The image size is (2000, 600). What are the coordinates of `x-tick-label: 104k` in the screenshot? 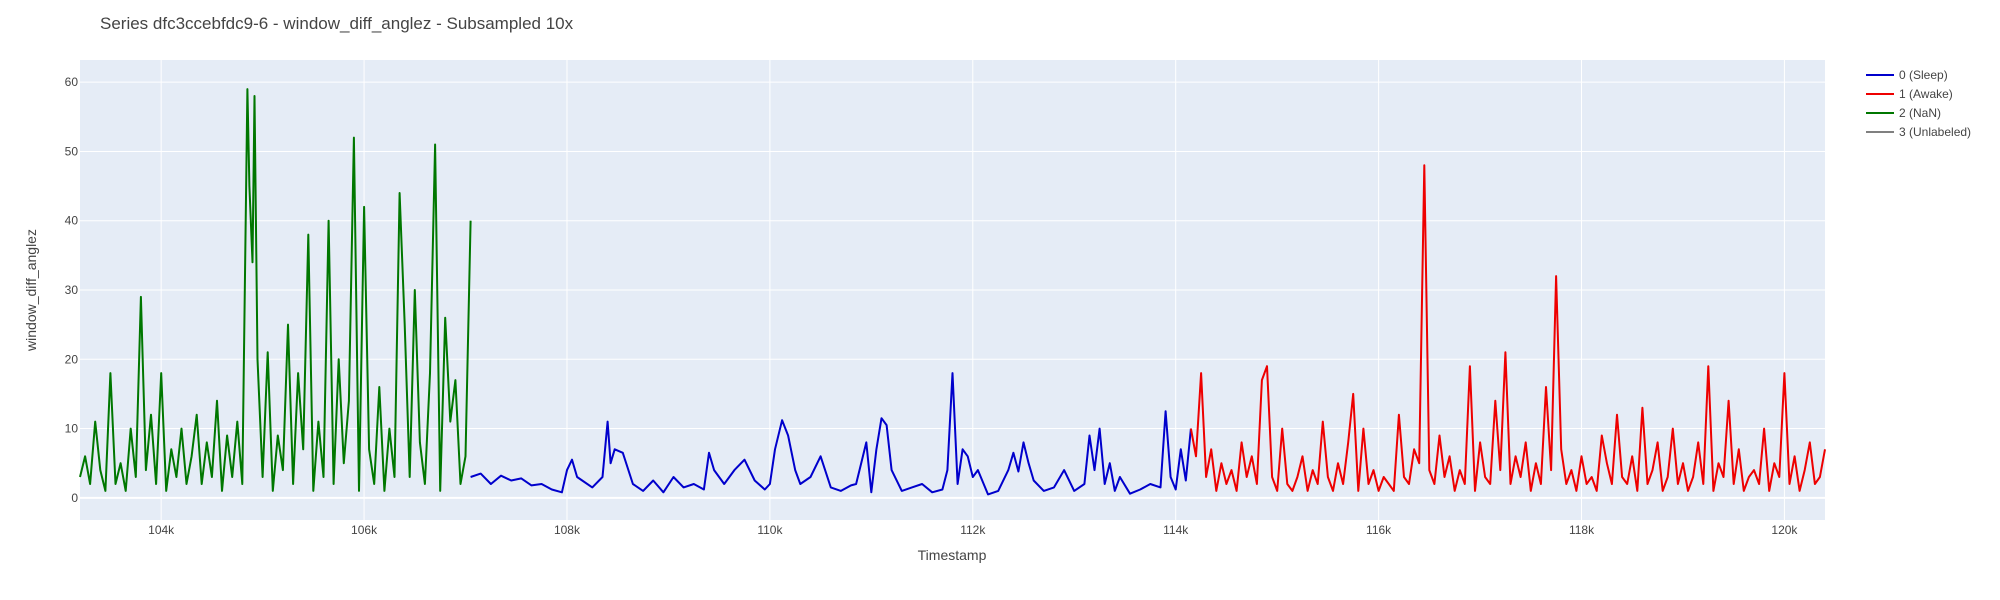 It's located at (161, 530).